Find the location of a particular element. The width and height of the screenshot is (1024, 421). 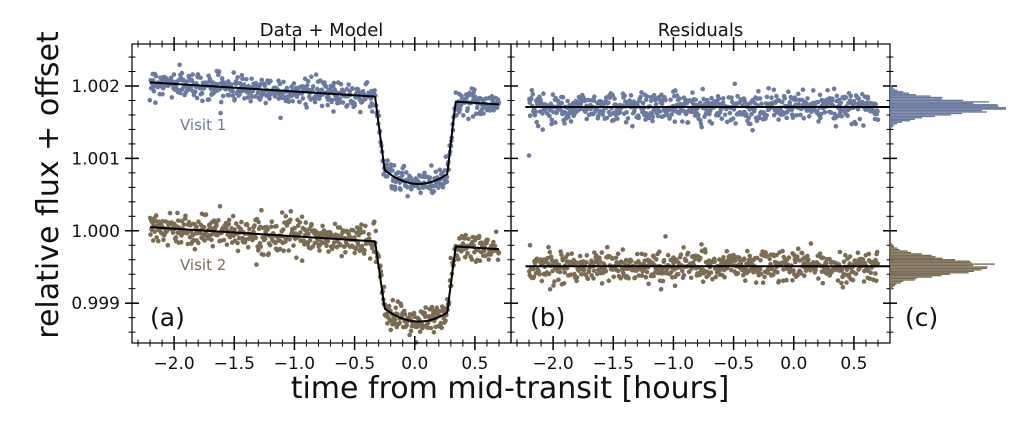

x-tick-label: 0.5 is located at coordinates (853, 364).